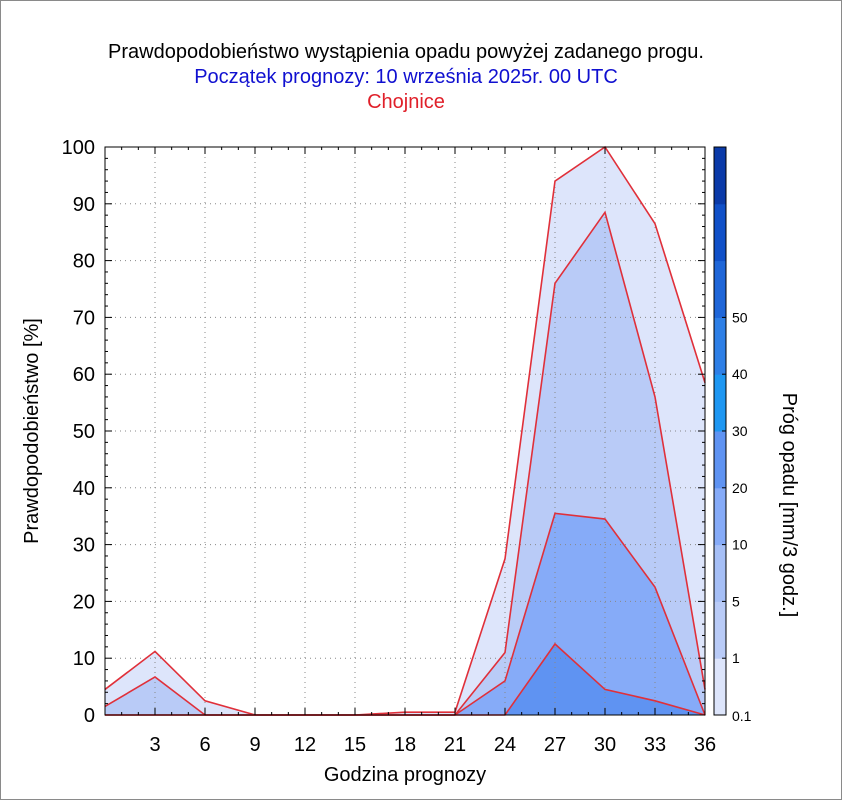 This screenshot has height=800, width=842. Describe the element at coordinates (84, 375) in the screenshot. I see `y-tick-label: 60` at that location.